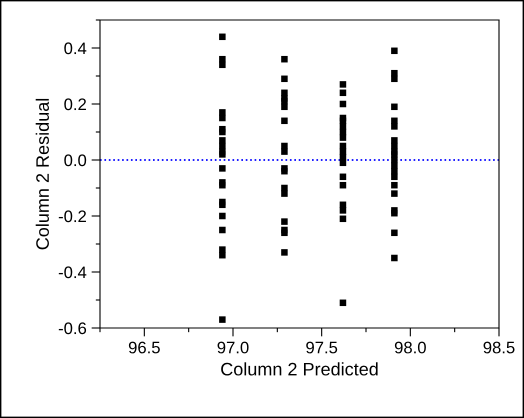  What do you see at coordinates (144, 348) in the screenshot?
I see `x-tick-label: 96.5` at bounding box center [144, 348].